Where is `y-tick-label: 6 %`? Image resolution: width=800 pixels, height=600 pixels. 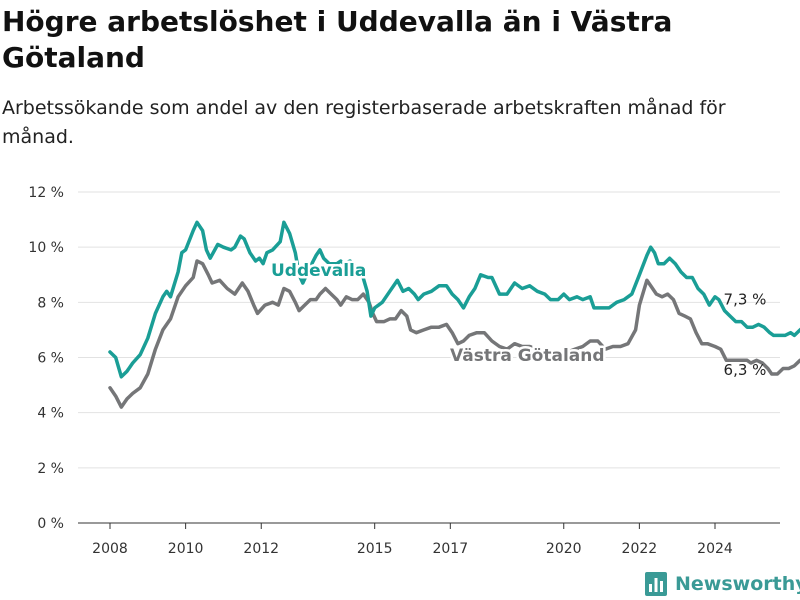
y-tick-label: 6 % is located at coordinates (50, 359).